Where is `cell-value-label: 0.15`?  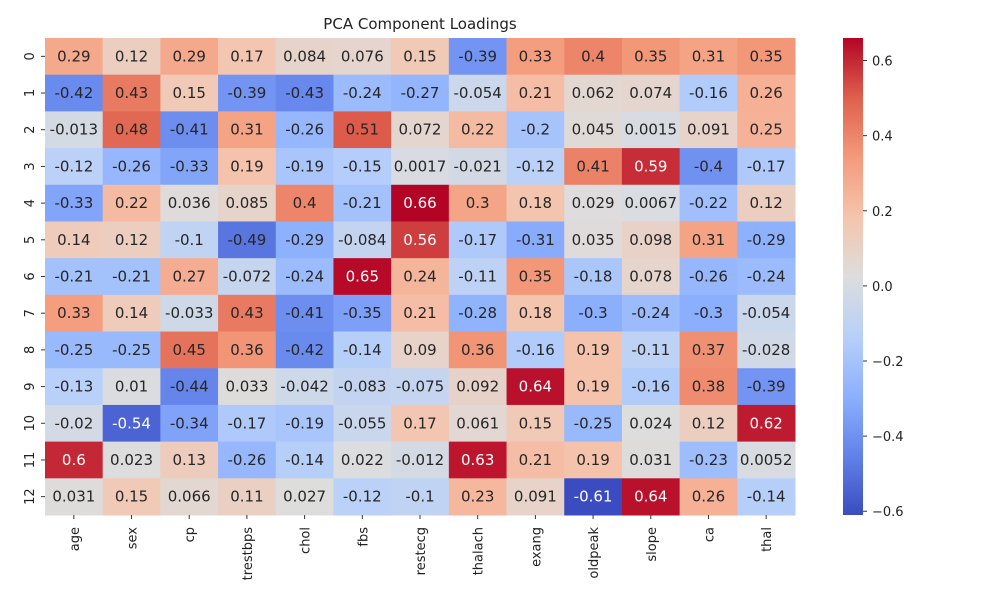
cell-value-label: 0.15 is located at coordinates (131, 497).